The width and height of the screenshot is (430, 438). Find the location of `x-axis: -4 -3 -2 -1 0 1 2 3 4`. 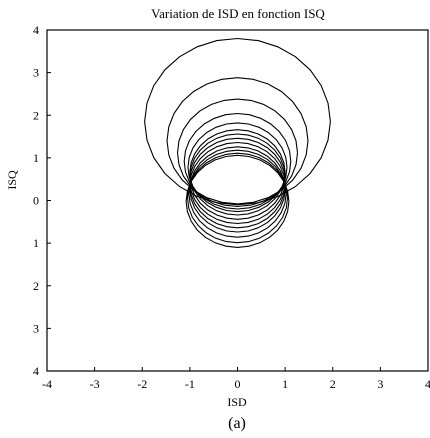

x-axis: -4 -3 -2 -1 0 1 2 3 4 is located at coordinates (236, 379).